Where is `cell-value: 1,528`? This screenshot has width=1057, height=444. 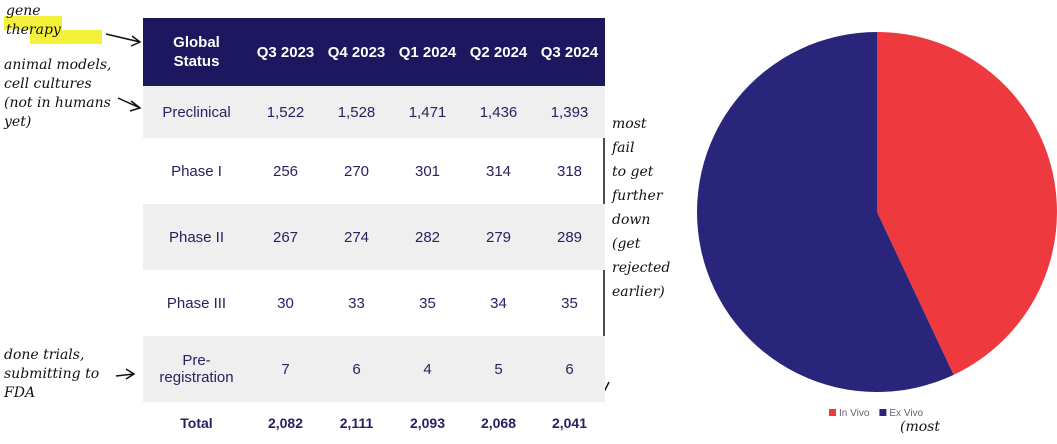
cell-value: 1,528 is located at coordinates (356, 112).